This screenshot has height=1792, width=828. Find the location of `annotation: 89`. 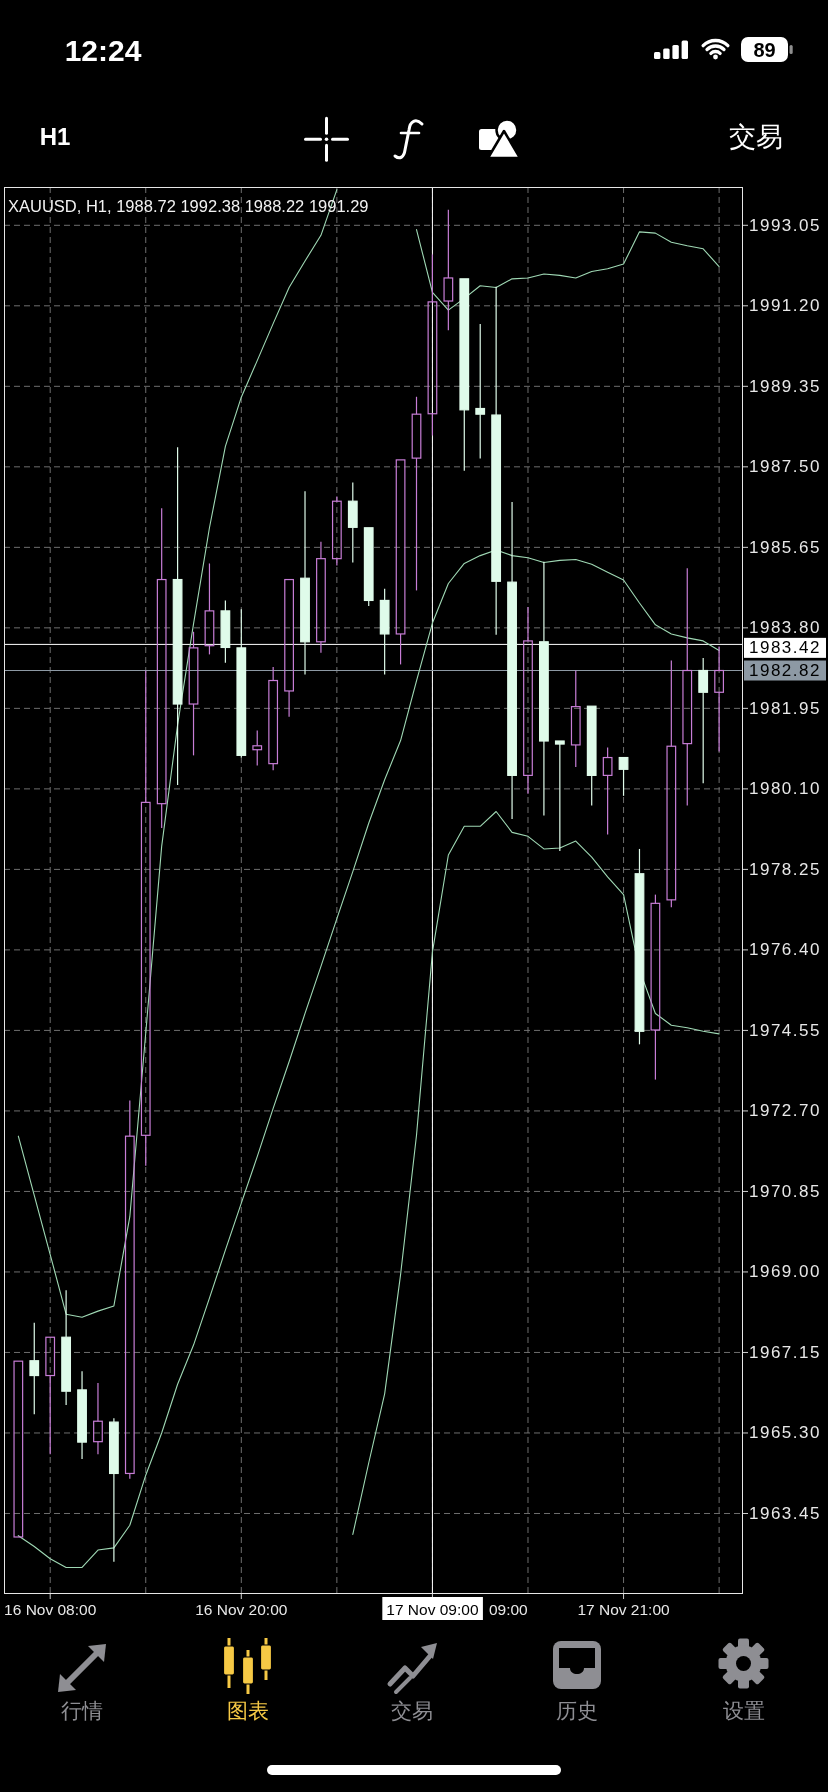

annotation: 89 is located at coordinates (764, 50).